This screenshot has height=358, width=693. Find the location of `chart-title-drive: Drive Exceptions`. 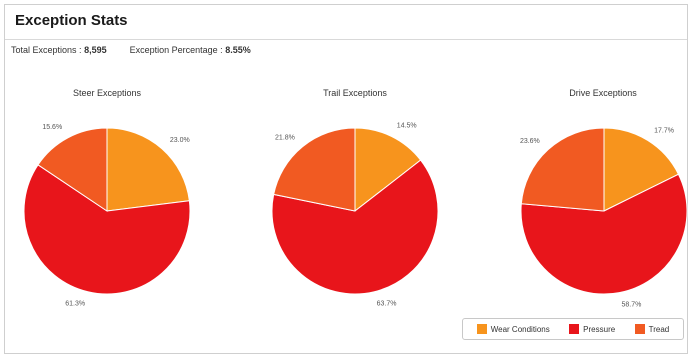

chart-title-drive: Drive Exceptions is located at coordinates (603, 93).